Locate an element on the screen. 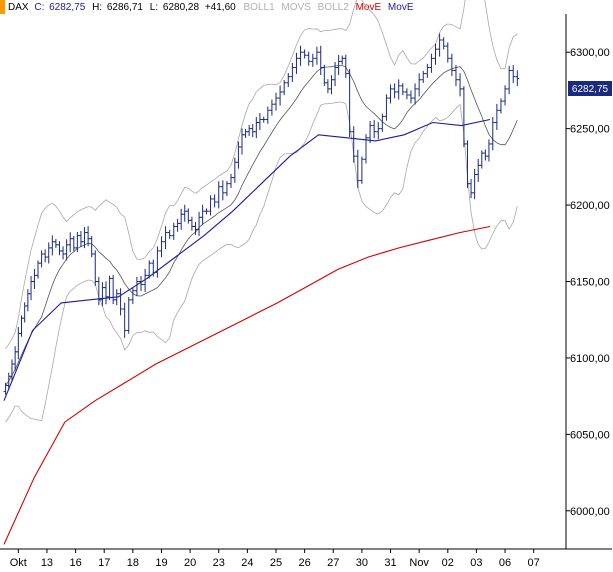 Image resolution: width=613 pixels, height=572 pixels. header-change: +41,60 is located at coordinates (220, 7).